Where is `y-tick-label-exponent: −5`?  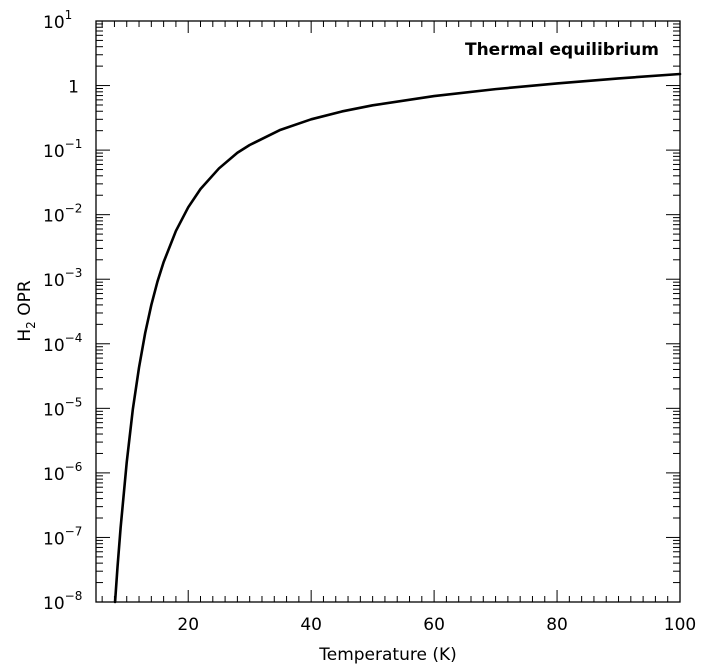 y-tick-label-exponent: −5 is located at coordinates (74, 402).